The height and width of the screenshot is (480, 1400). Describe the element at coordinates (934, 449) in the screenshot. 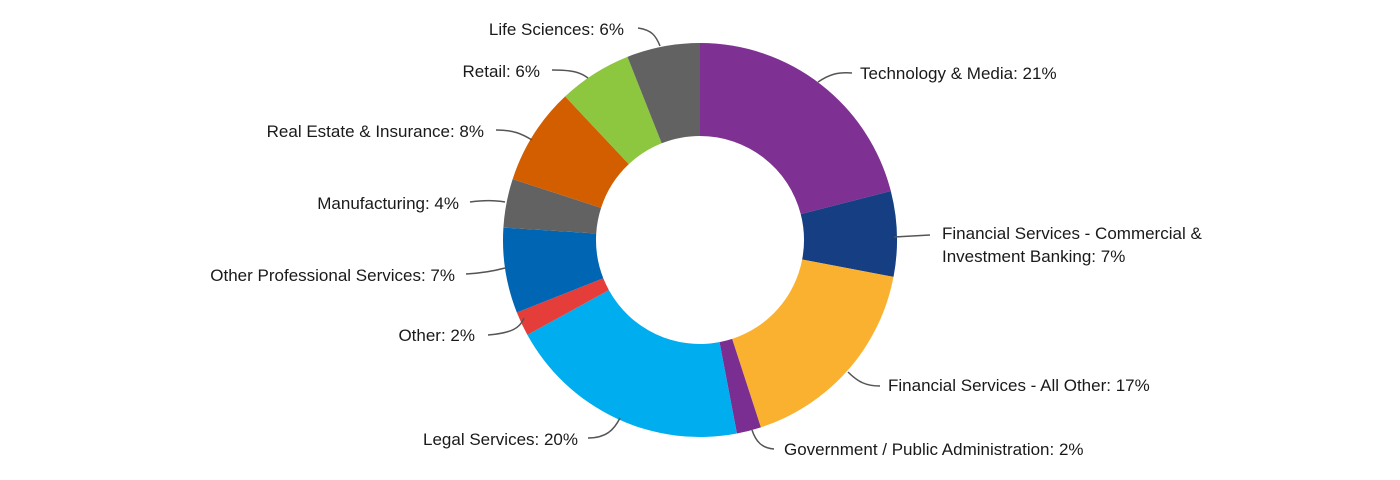

I see `slice-label-3: Government / Public Administration: 2%` at that location.